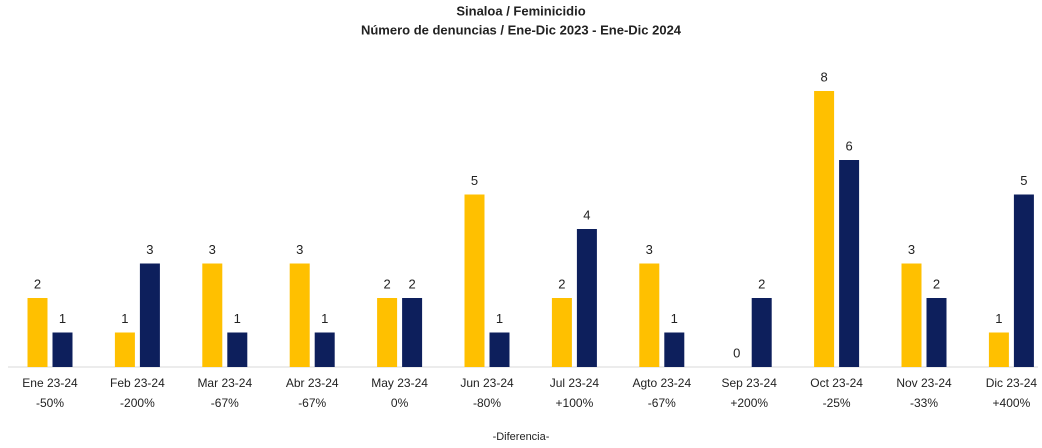 The height and width of the screenshot is (448, 1042). I want to click on x-tick-label: Ene 23-24, so click(50, 383).